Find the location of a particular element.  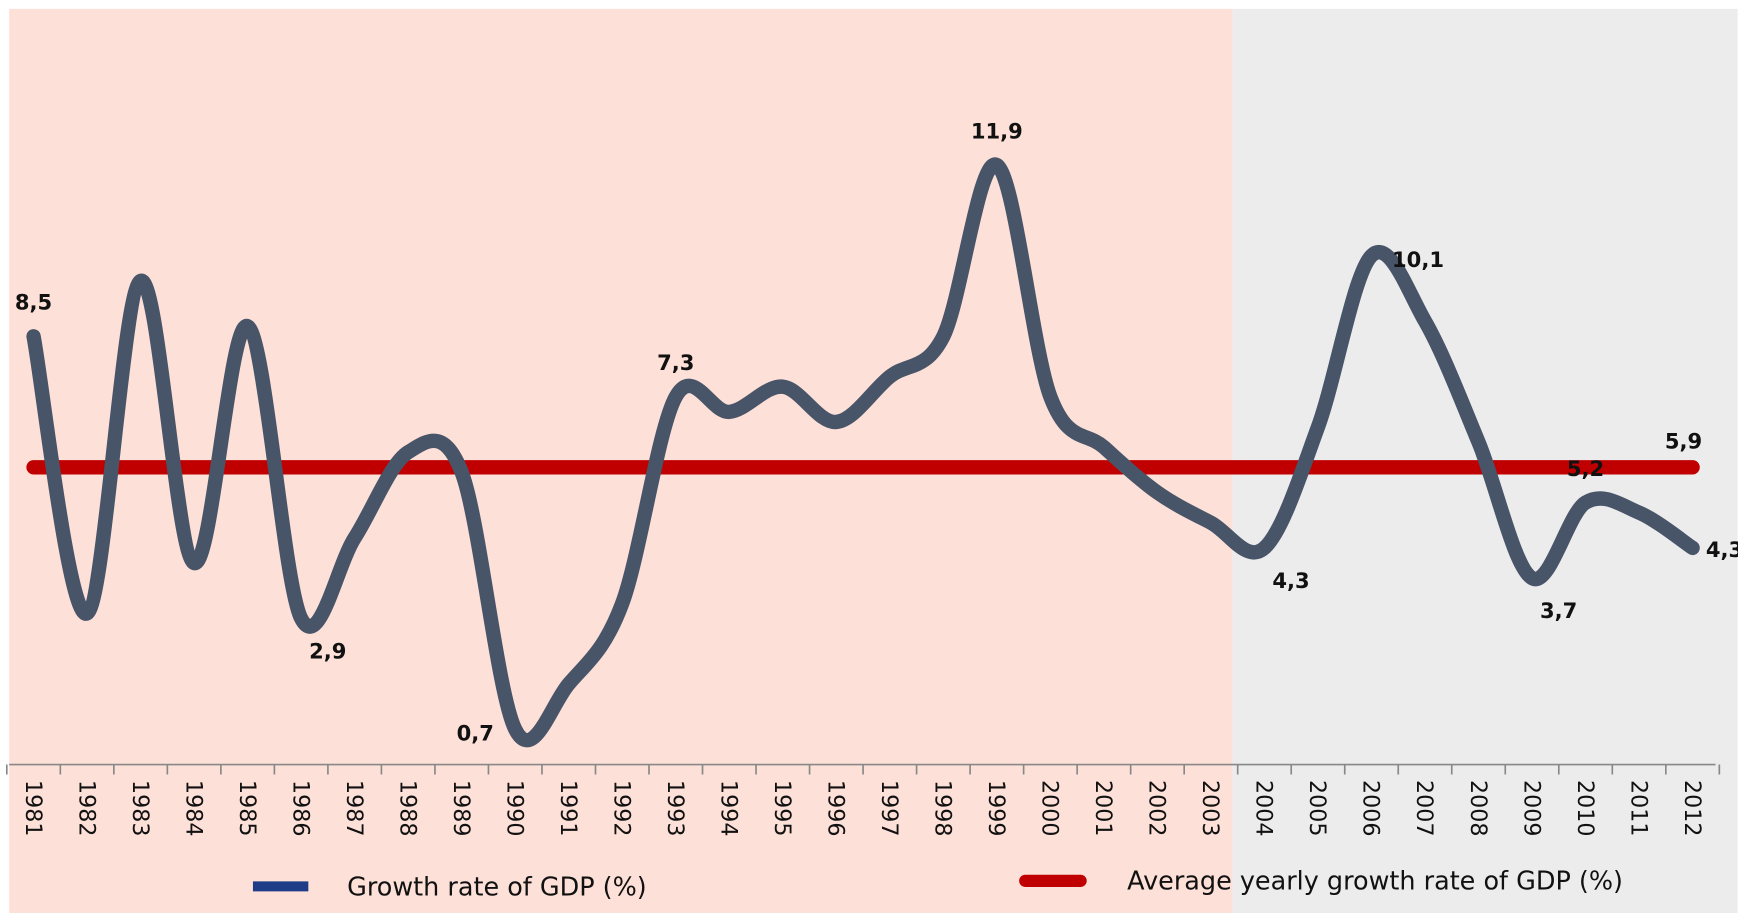

x-tick-label: 1988 is located at coordinates (407, 808).